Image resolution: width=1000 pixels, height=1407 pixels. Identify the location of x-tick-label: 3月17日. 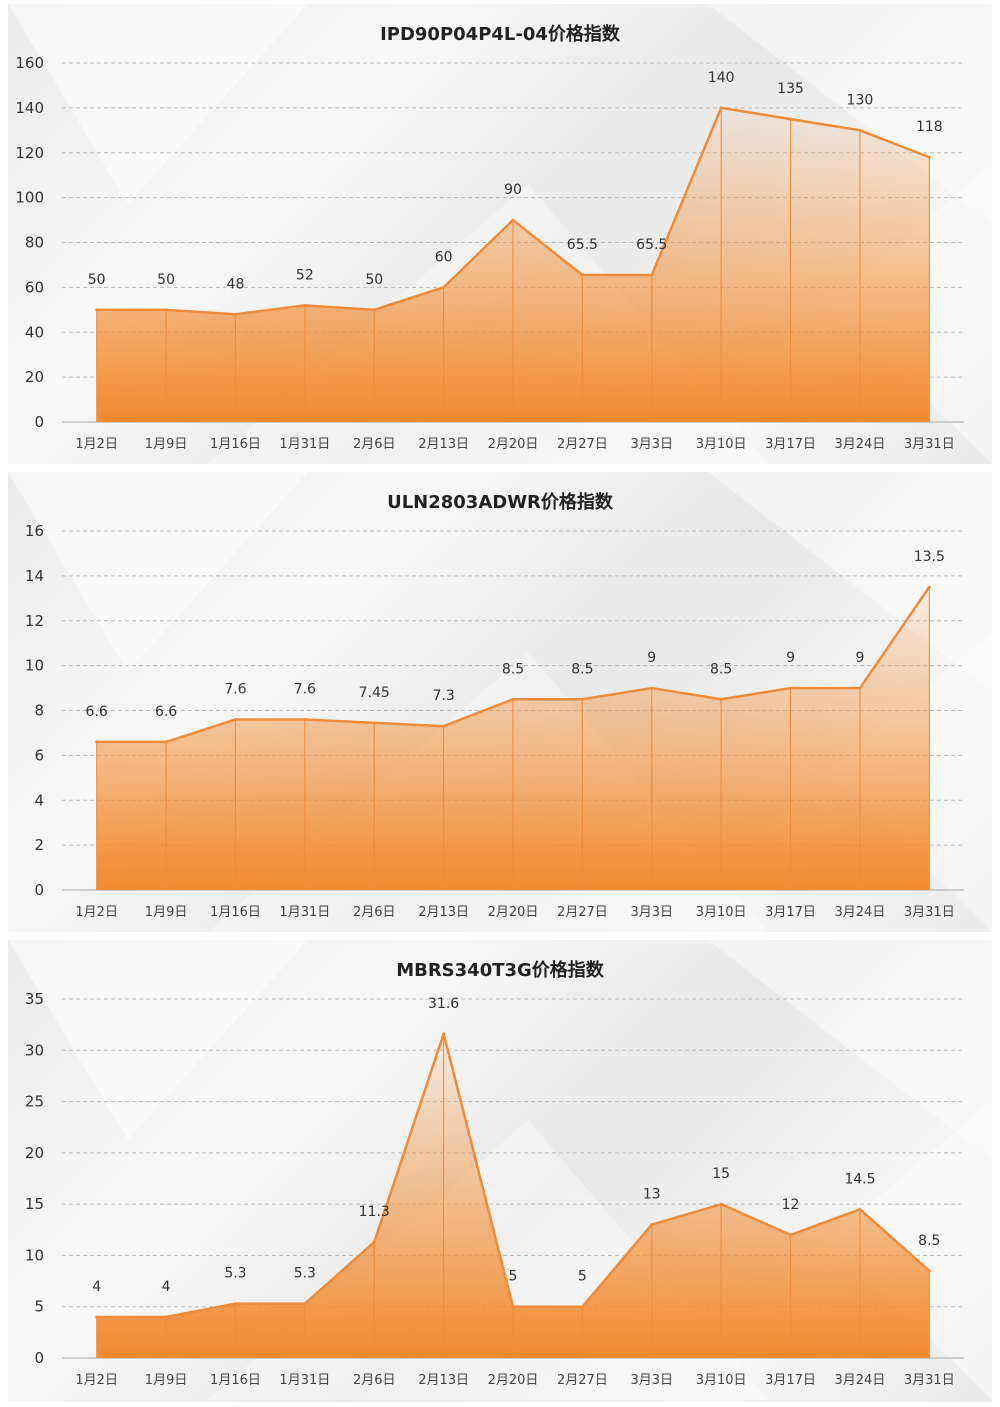
(790, 912).